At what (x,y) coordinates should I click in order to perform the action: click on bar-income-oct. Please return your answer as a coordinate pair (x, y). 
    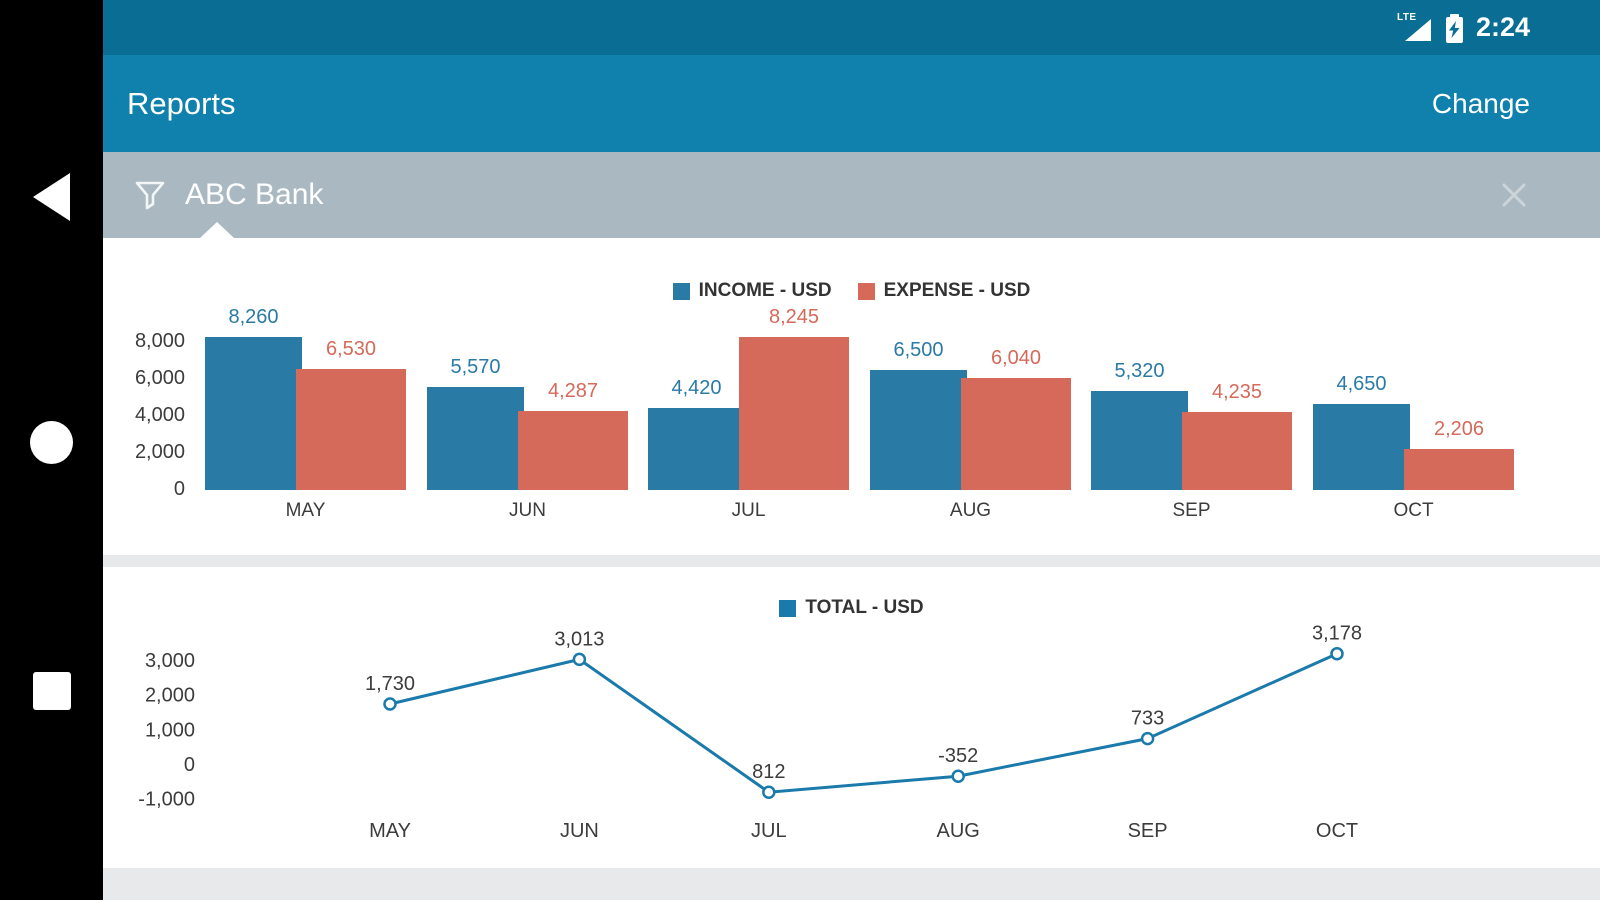
    Looking at the image, I should click on (1361, 447).